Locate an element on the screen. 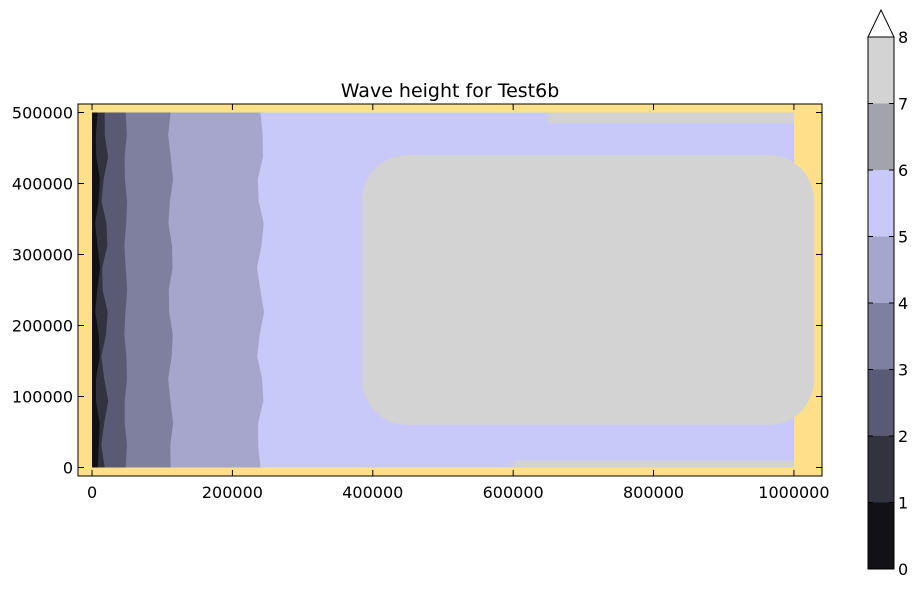 This screenshot has width=918, height=589. y-tick-label: 300000 is located at coordinates (42, 255).